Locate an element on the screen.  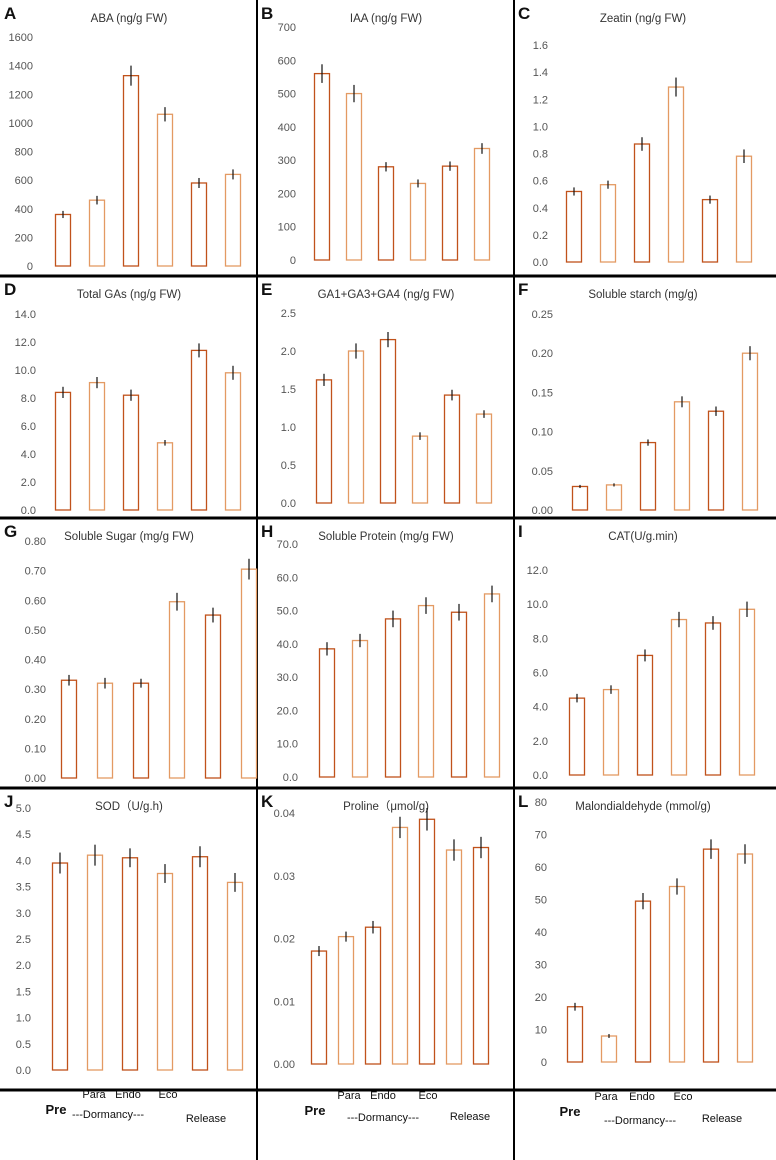
y-tick-label: 600 is located at coordinates (24, 181).